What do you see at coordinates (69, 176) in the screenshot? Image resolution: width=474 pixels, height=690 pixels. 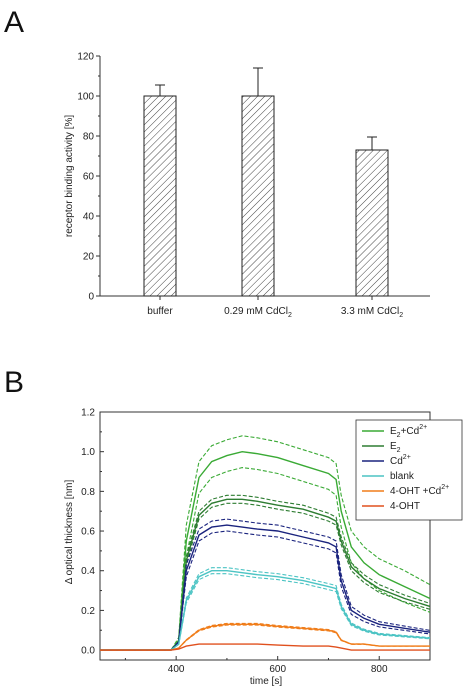 I see `panel-a-y-axis-label: receptor binding activity [%]` at bounding box center [69, 176].